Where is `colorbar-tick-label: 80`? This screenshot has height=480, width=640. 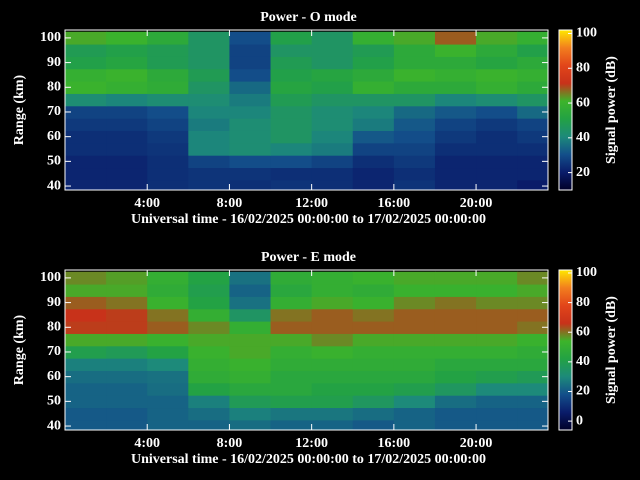
colorbar-tick-label: 80 is located at coordinates (583, 67).